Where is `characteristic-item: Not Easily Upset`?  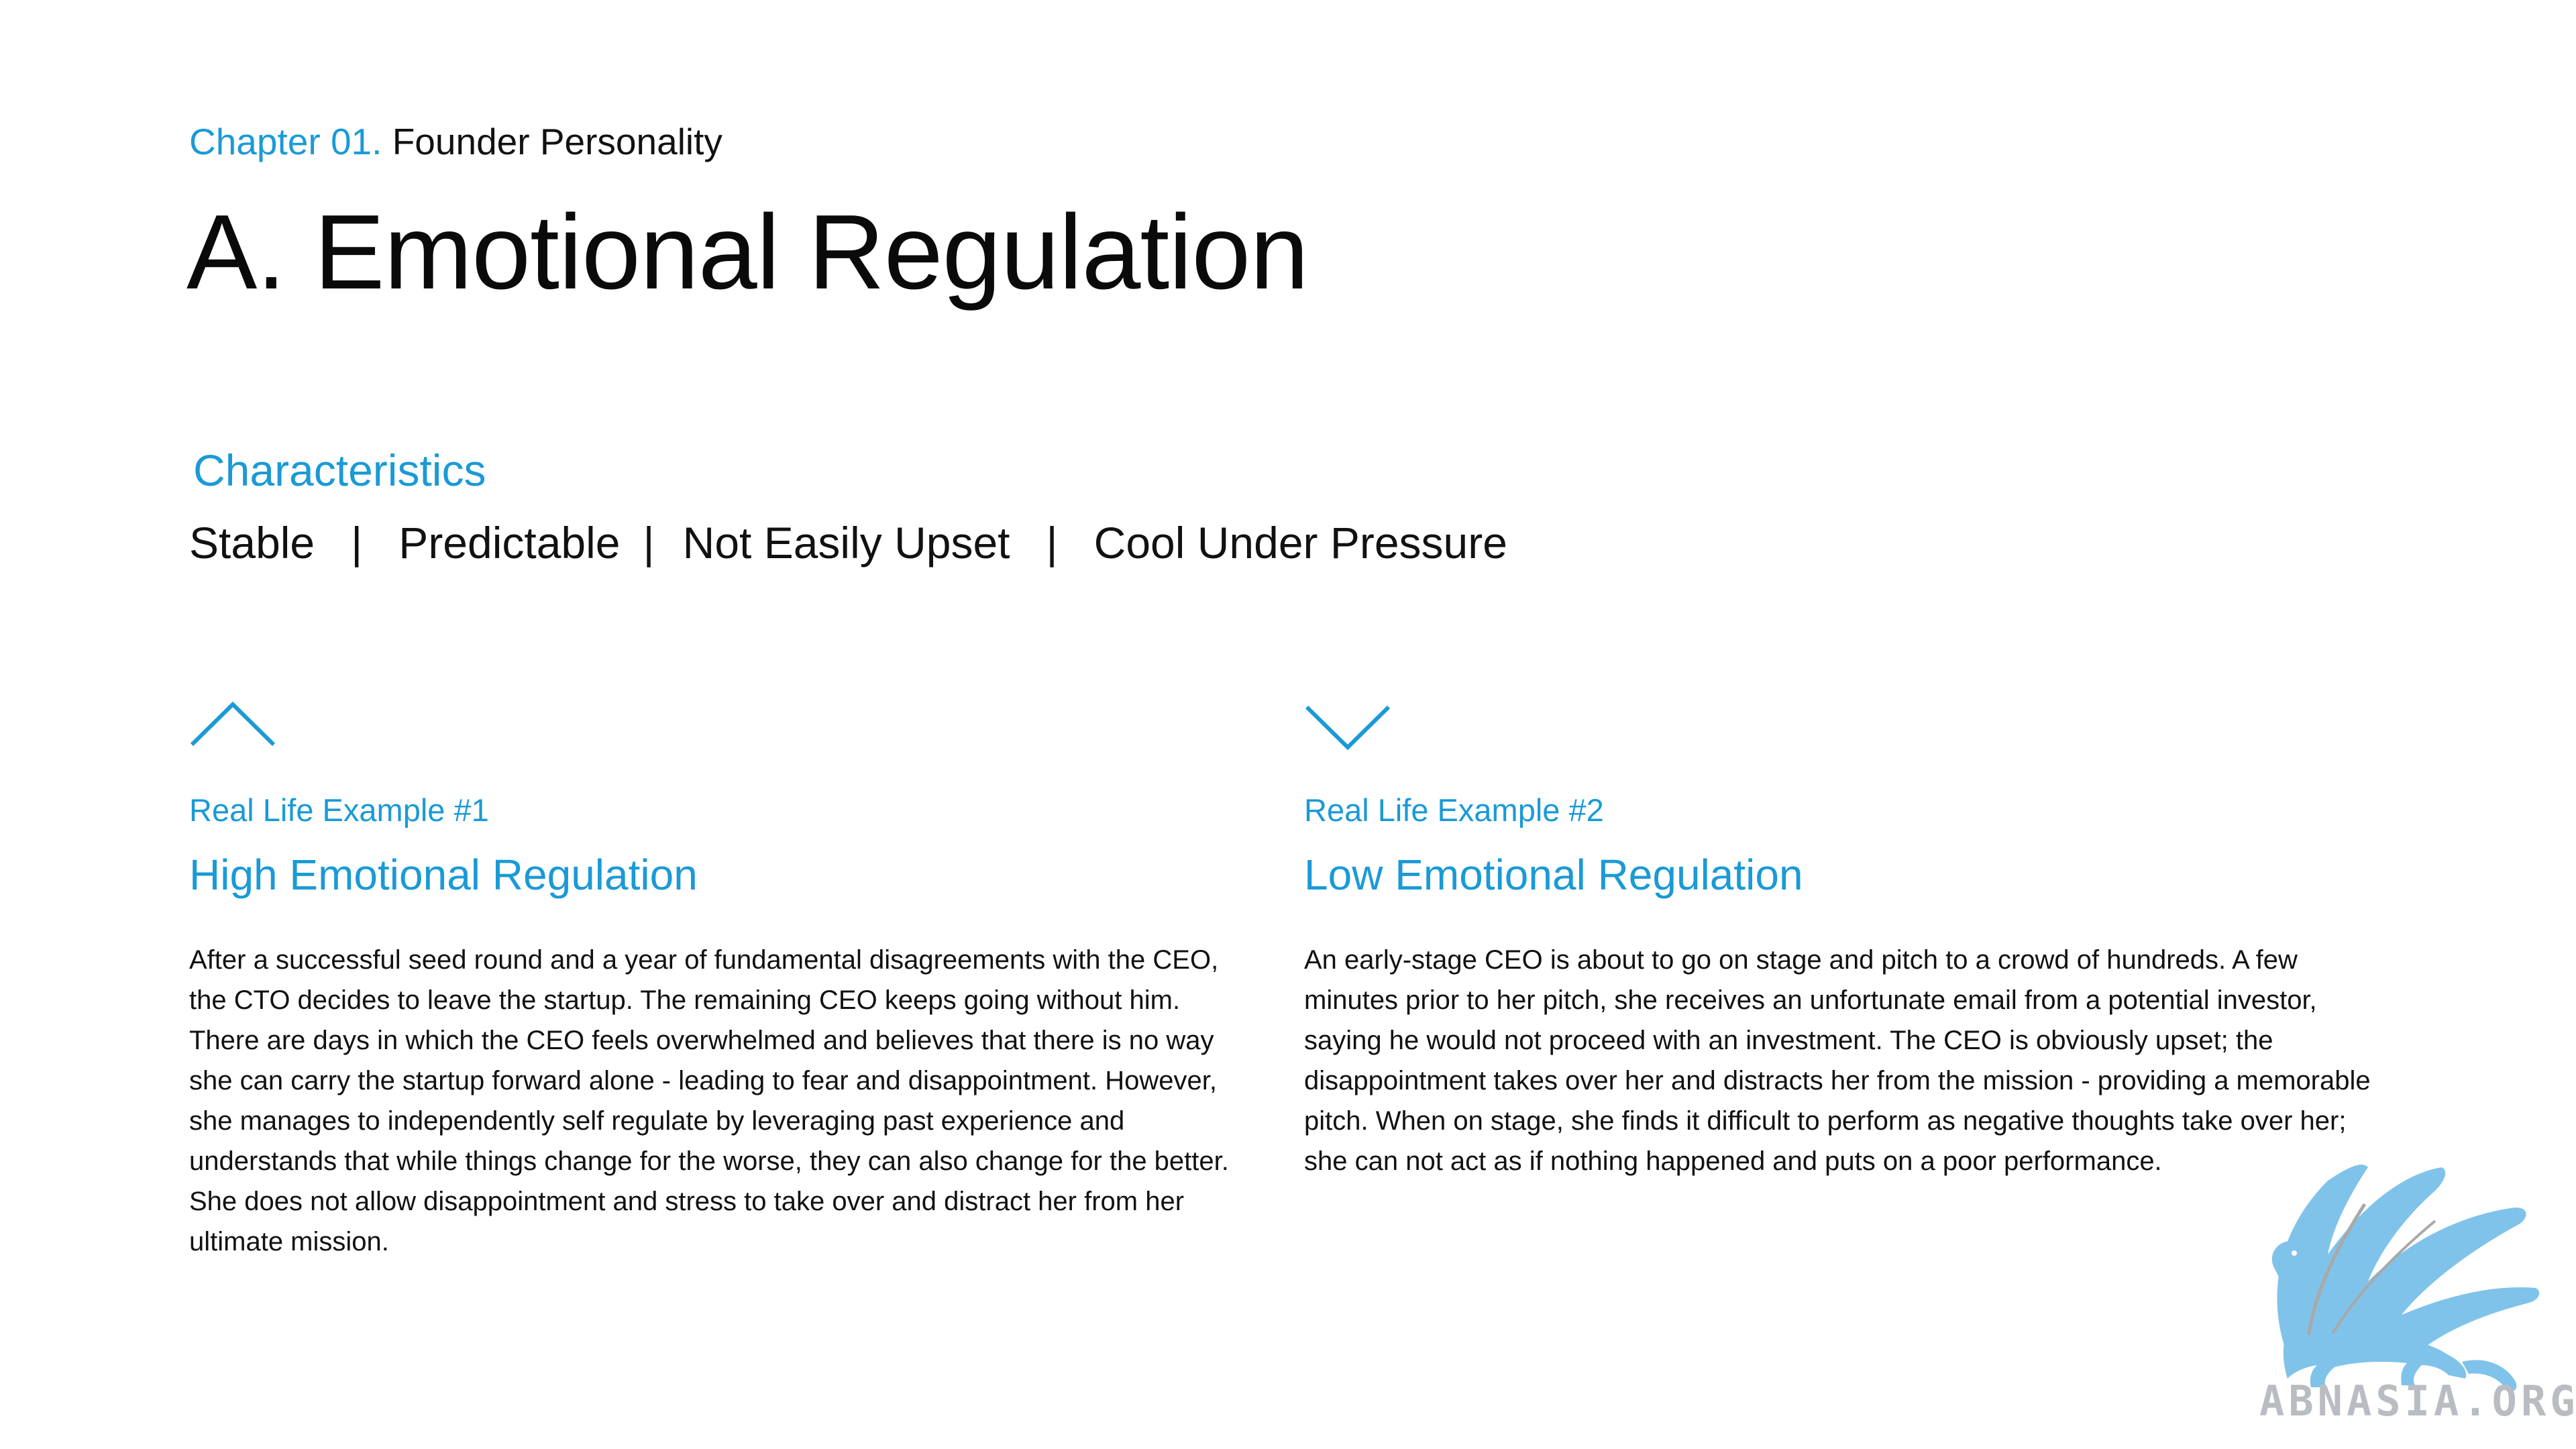
characteristic-item: Not Easily Upset is located at coordinates (846, 543).